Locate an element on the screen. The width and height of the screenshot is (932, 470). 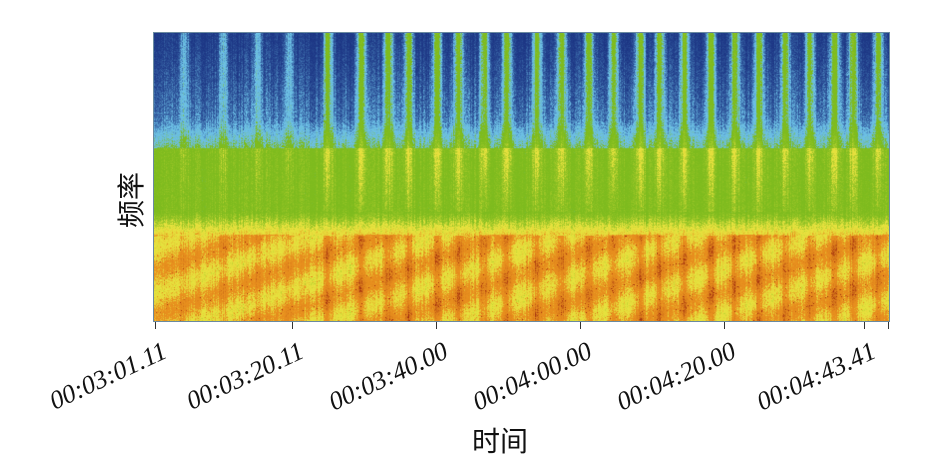
x-tick-label: 00:04:00.00 is located at coordinates (532, 376).